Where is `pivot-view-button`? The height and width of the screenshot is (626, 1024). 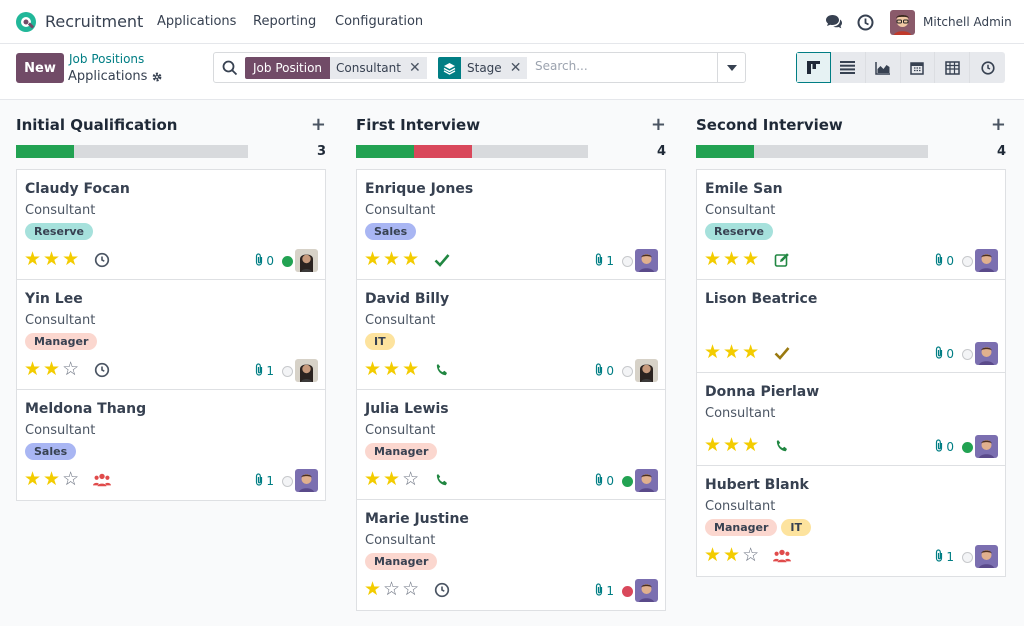
pivot-view-button is located at coordinates (953, 67).